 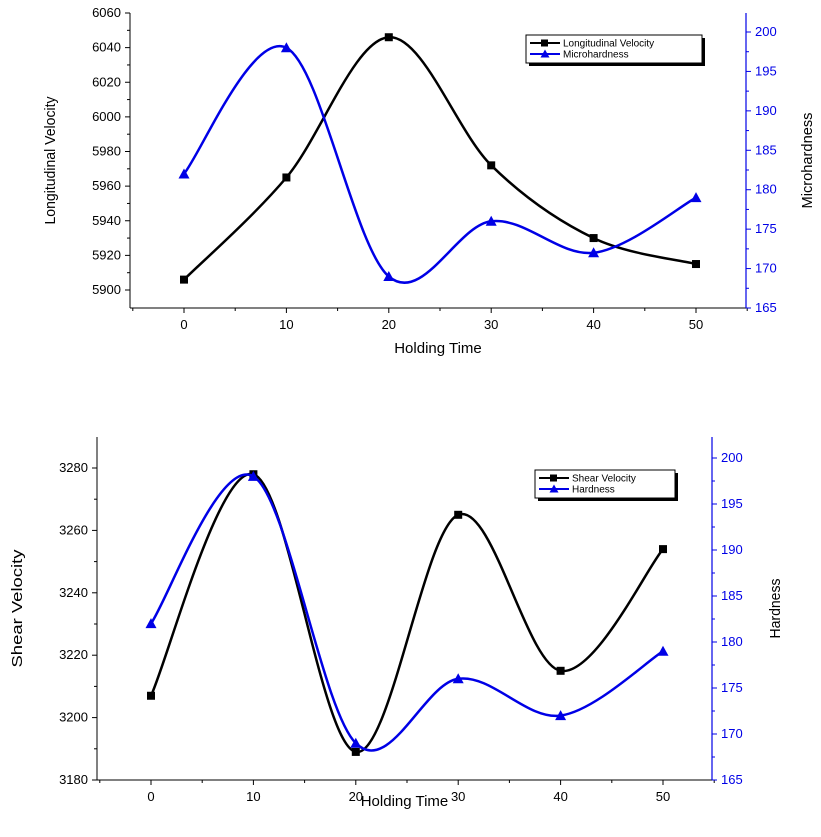 What do you see at coordinates (106, 47) in the screenshot?
I see `y-tick-label: 6040` at bounding box center [106, 47].